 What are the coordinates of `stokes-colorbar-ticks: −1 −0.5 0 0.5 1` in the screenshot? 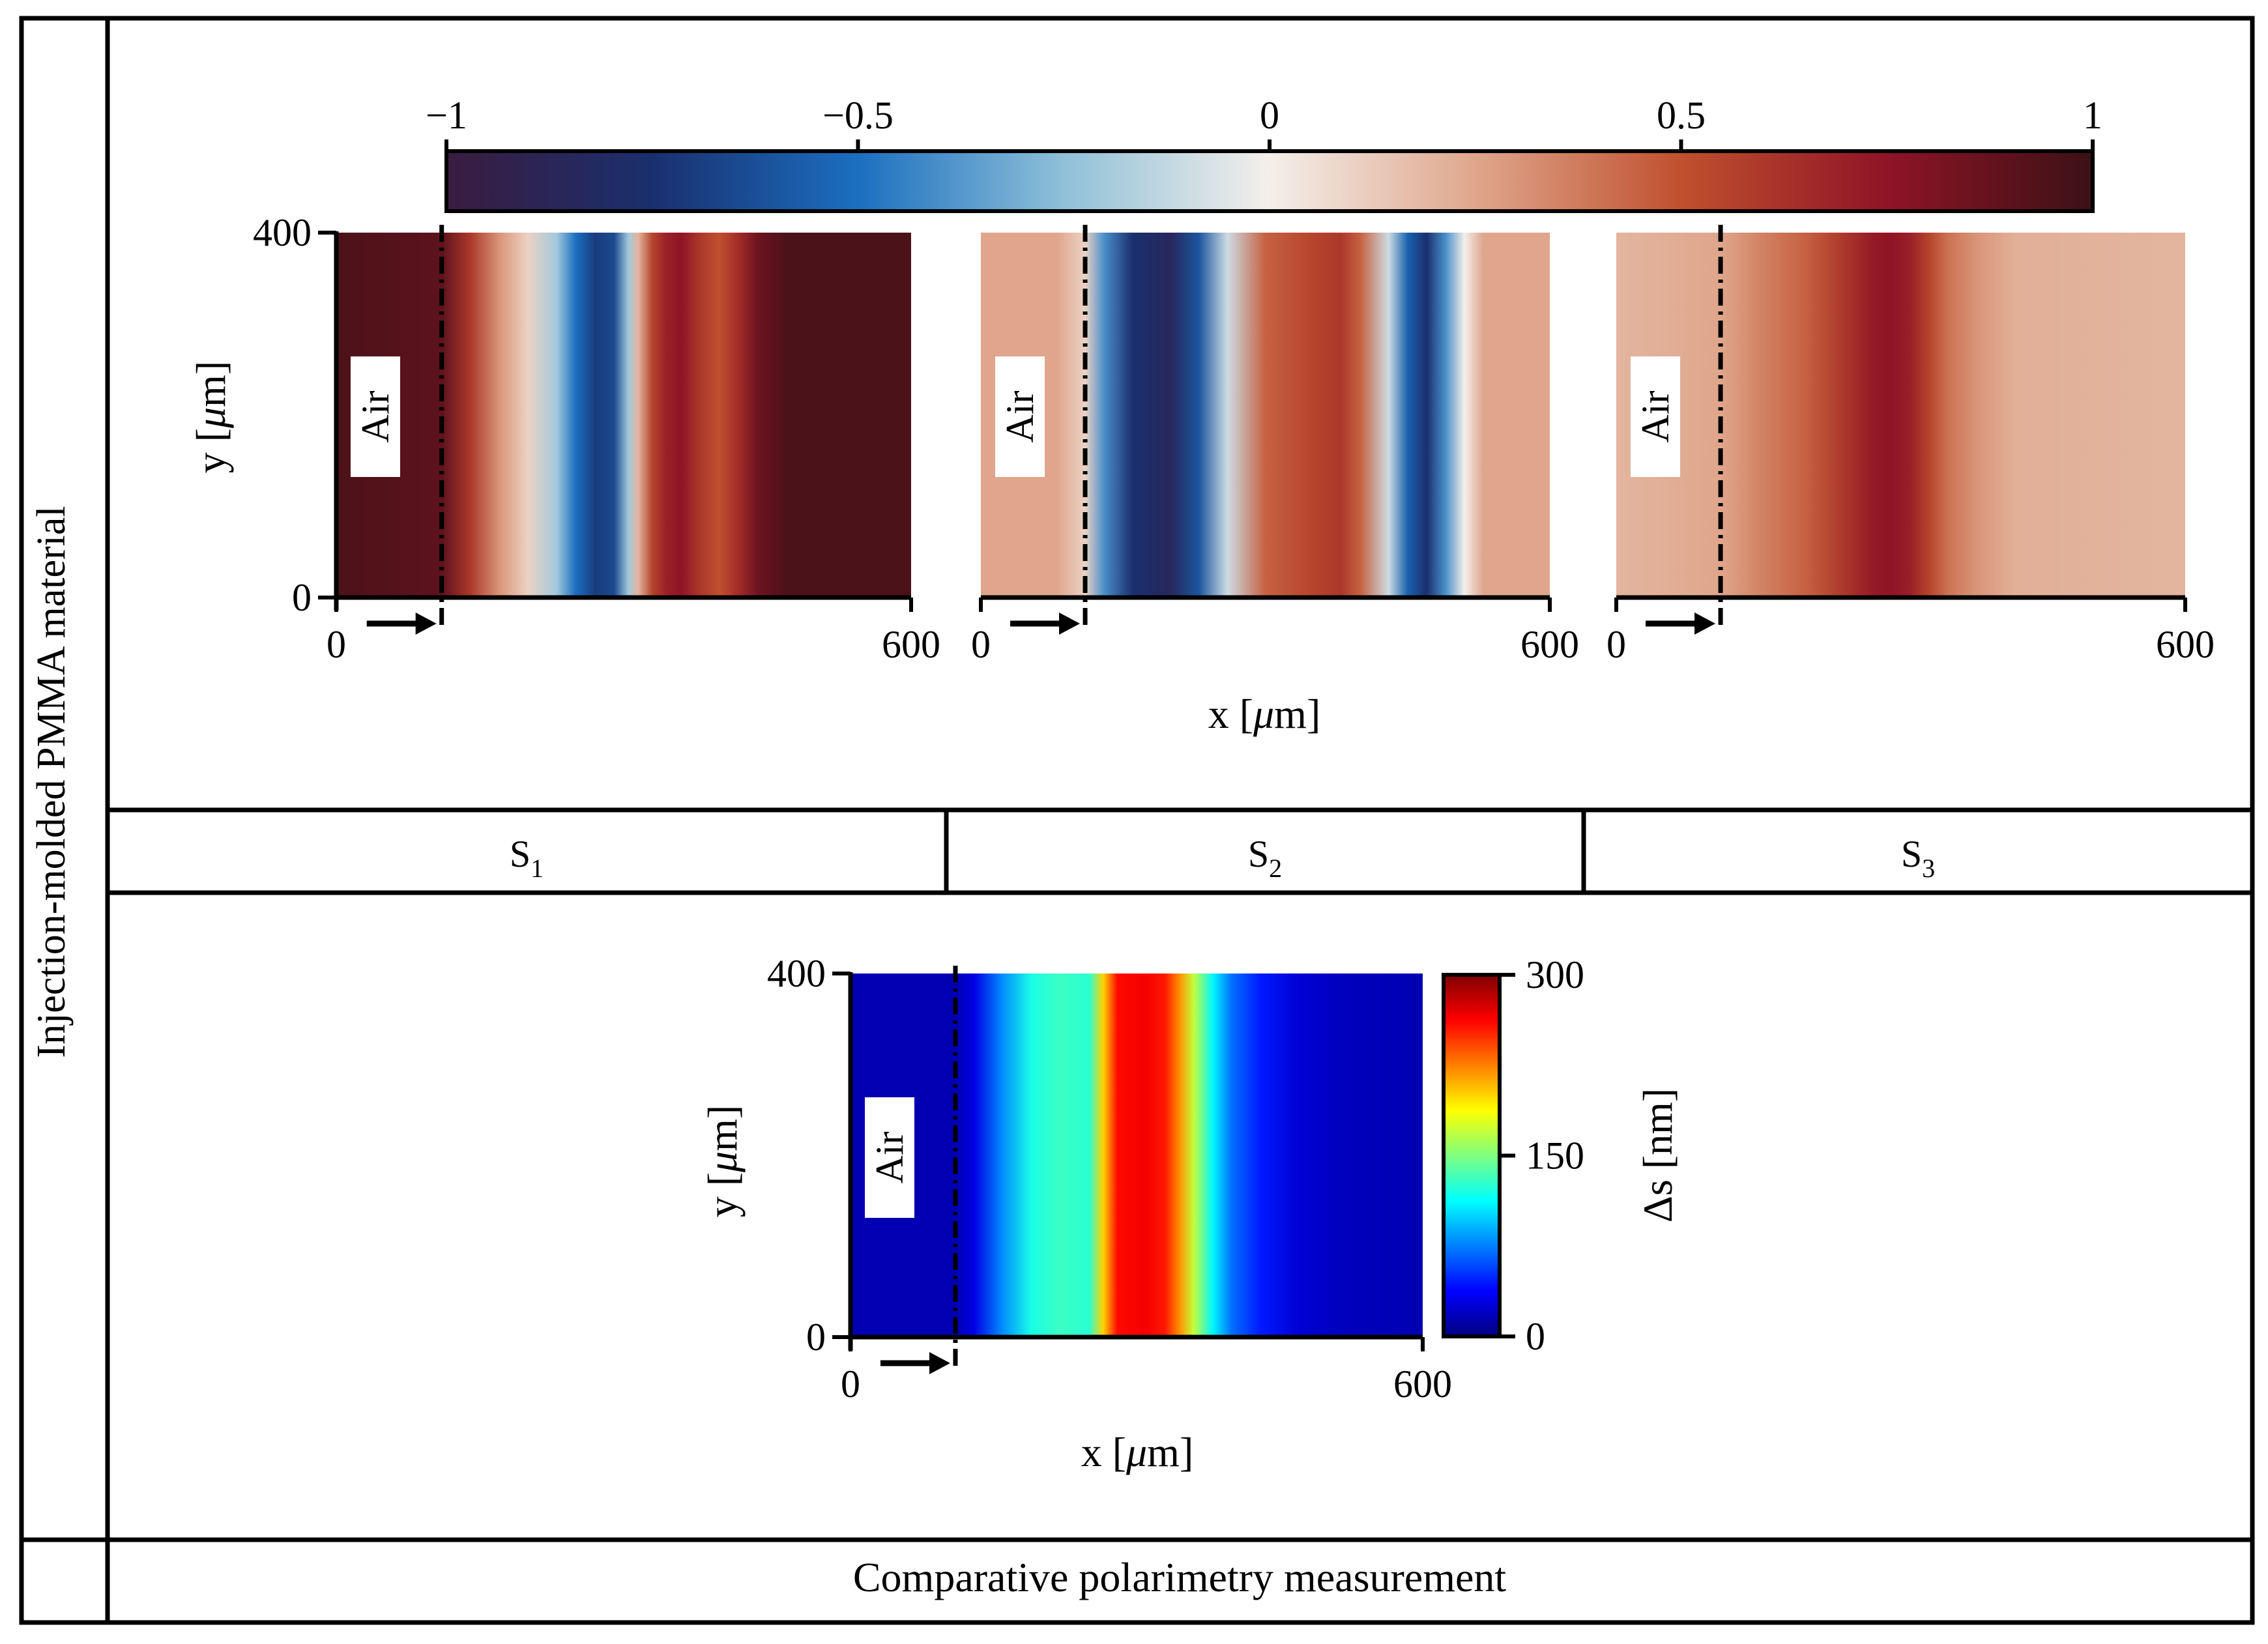 It's located at (1264, 122).